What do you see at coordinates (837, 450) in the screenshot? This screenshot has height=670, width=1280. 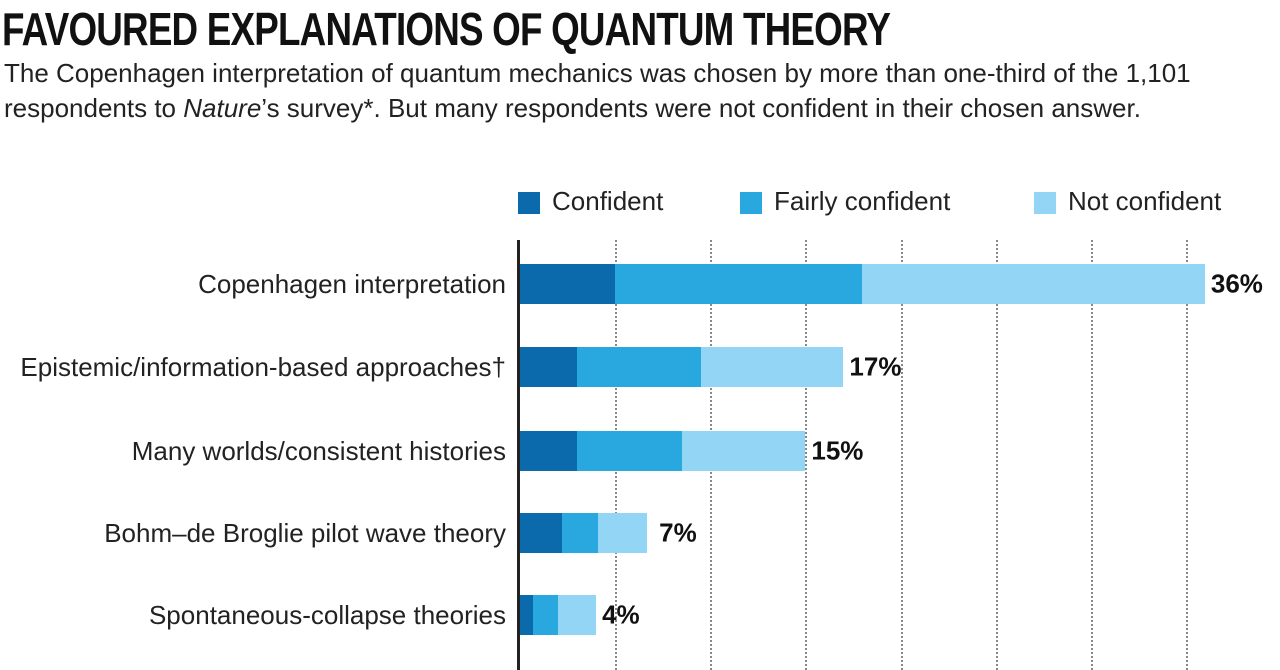 I see `total-label: 15%` at bounding box center [837, 450].